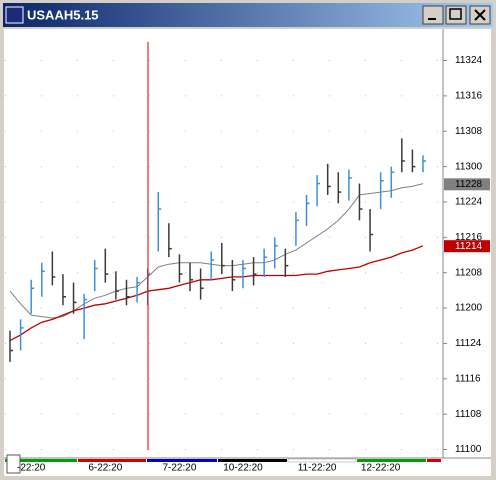  What do you see at coordinates (468, 343) in the screenshot?
I see `y-tick-label: 11124` at bounding box center [468, 343].